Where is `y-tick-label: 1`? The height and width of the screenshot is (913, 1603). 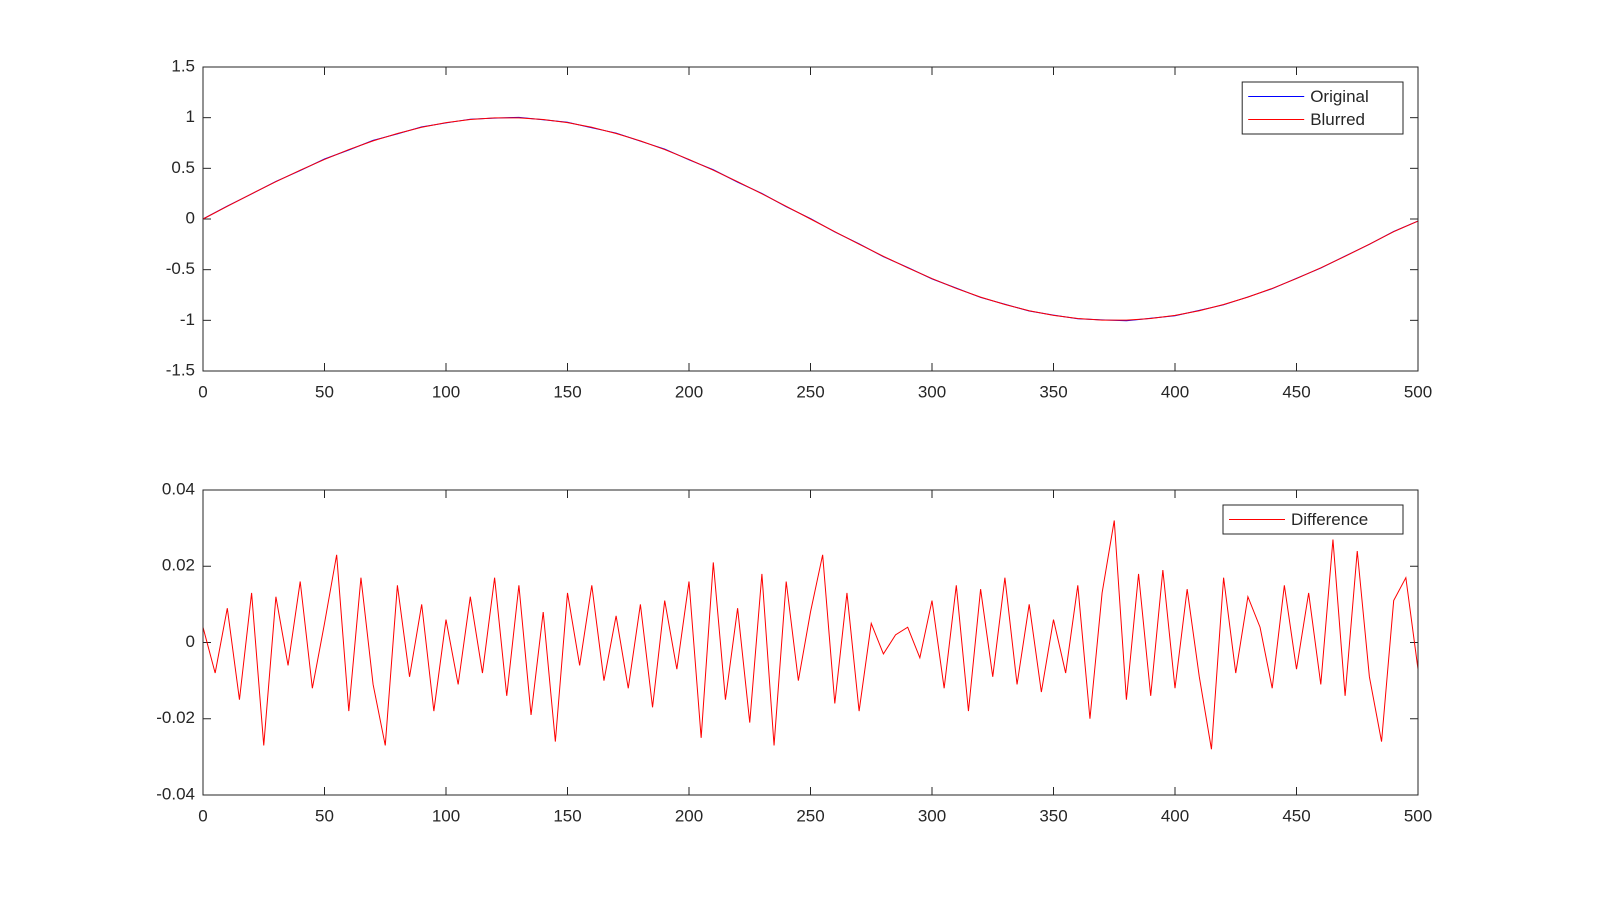
y-tick-label: 1 is located at coordinates (190, 116).